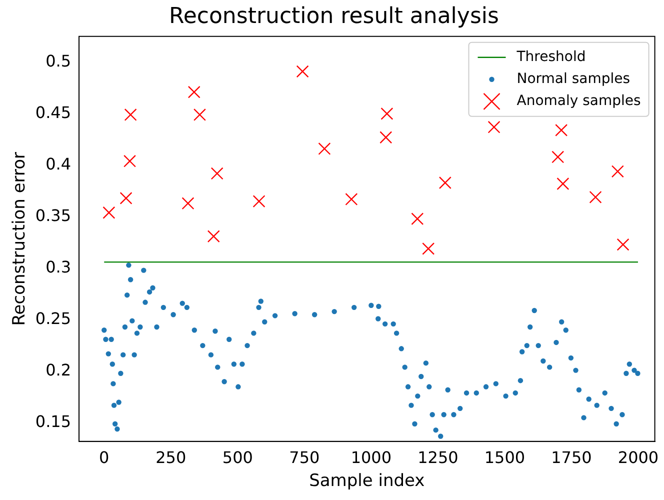  What do you see at coordinates (59, 266) in the screenshot?
I see `y-tick-label: 0.3` at bounding box center [59, 266].